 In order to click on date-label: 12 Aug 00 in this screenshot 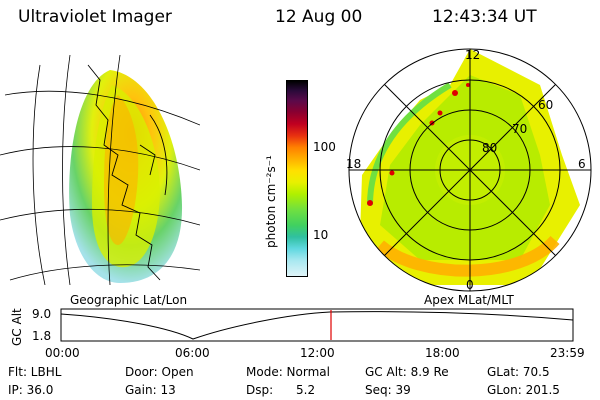, I will do `click(319, 17)`.